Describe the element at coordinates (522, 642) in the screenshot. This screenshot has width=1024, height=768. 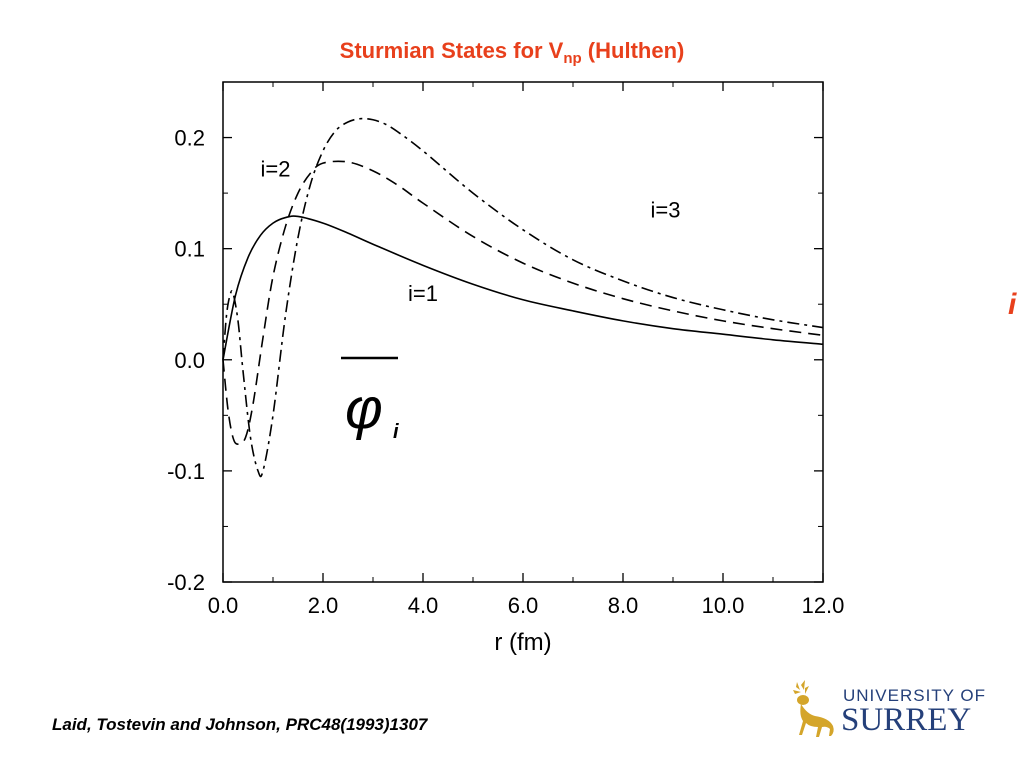
I see `x-axis-label: r (fm)` at that location.